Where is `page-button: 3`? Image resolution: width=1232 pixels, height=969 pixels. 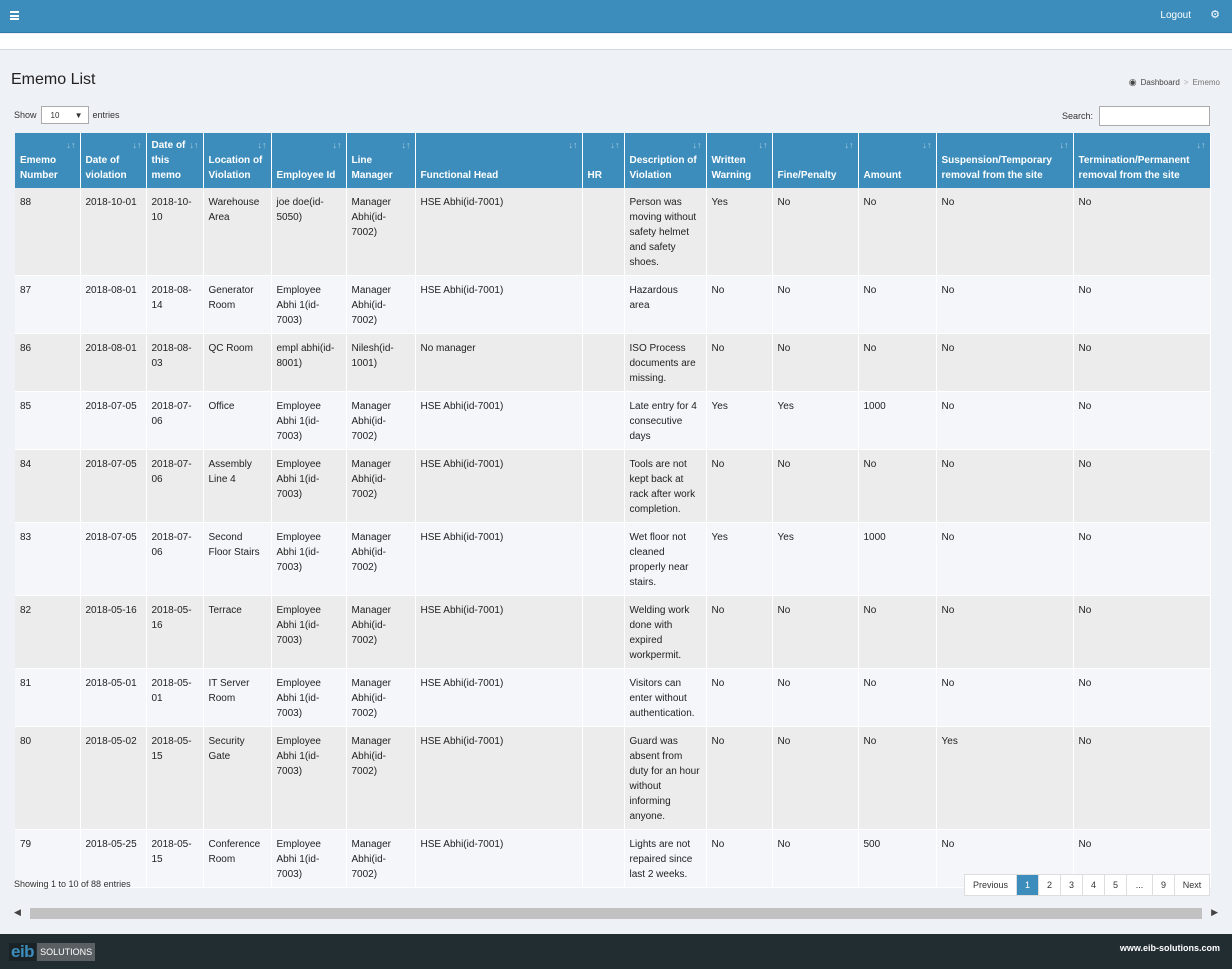
page-button: 3 is located at coordinates (1072, 885).